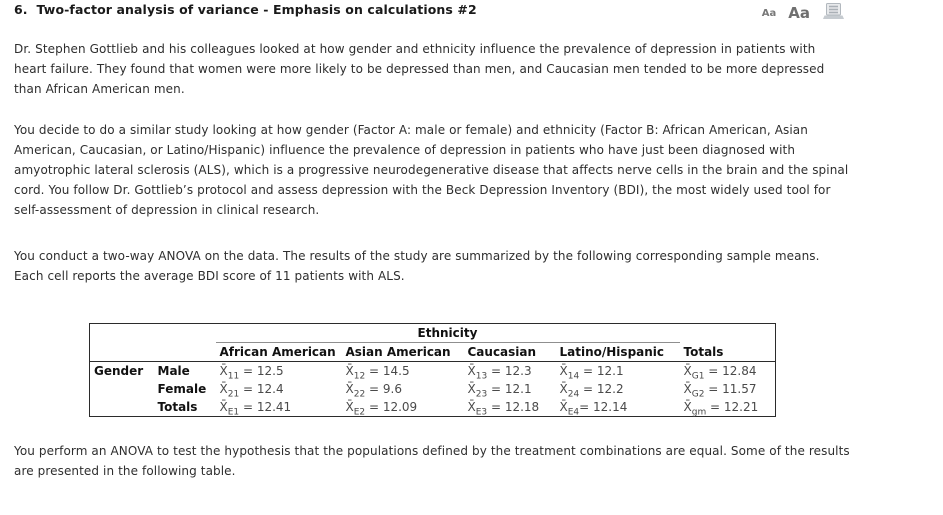  What do you see at coordinates (177, 407) in the screenshot?
I see `row-label-totals: Totals` at bounding box center [177, 407].